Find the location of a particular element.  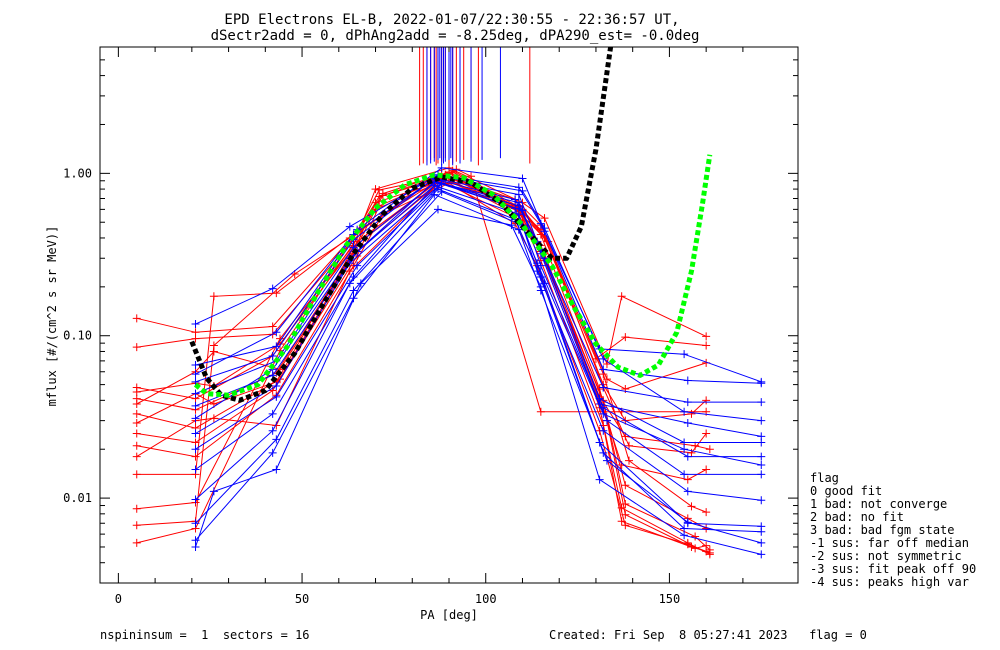

legend-entry-1: 1 bad: not converge is located at coordinates (878, 504).